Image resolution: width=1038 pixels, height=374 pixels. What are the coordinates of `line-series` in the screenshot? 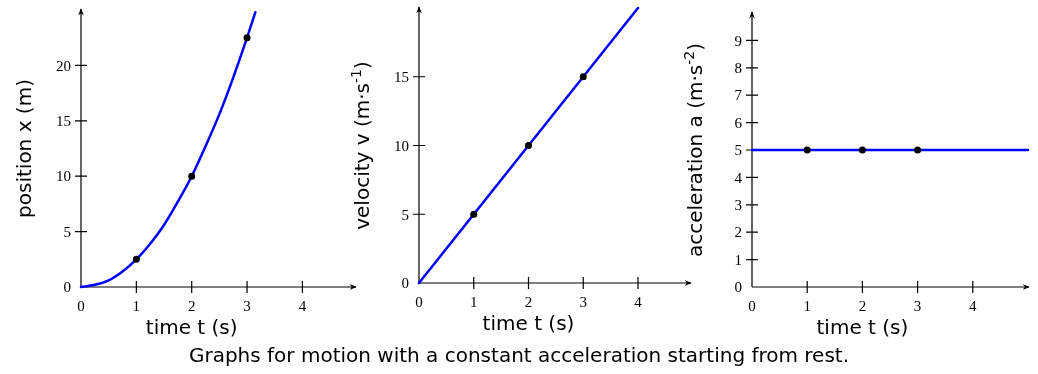 It's located at (168, 149).